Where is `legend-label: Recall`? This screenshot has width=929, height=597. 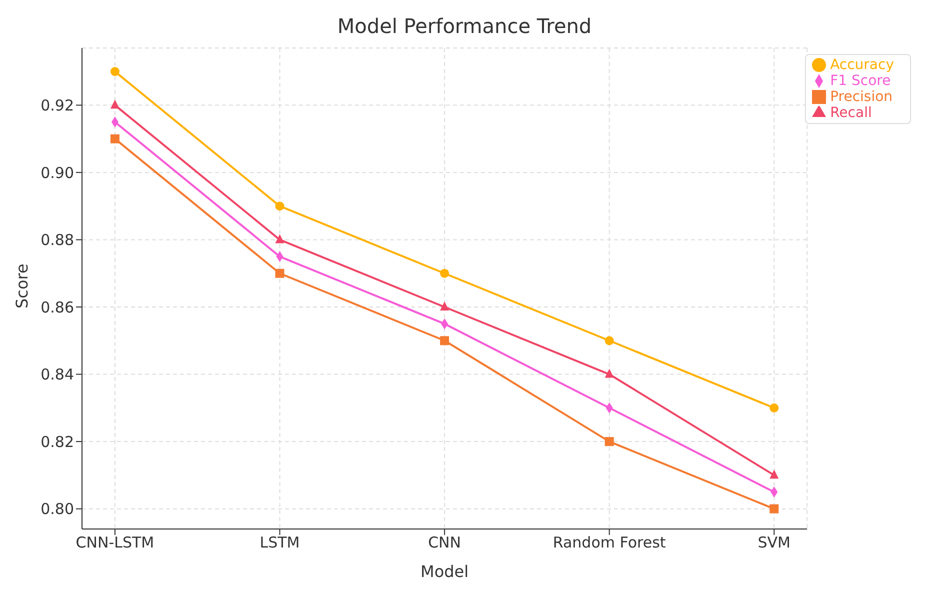
legend-label: Recall is located at coordinates (851, 113).